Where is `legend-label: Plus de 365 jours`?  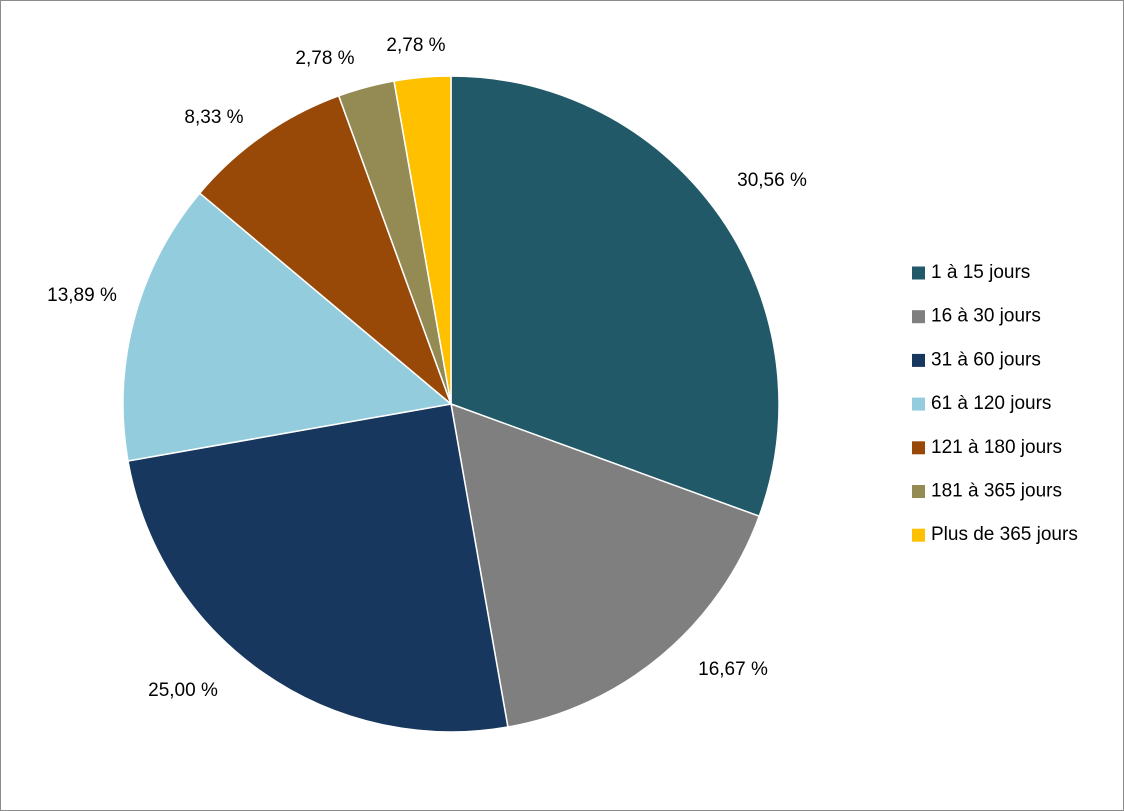 legend-label: Plus de 365 jours is located at coordinates (1004, 534).